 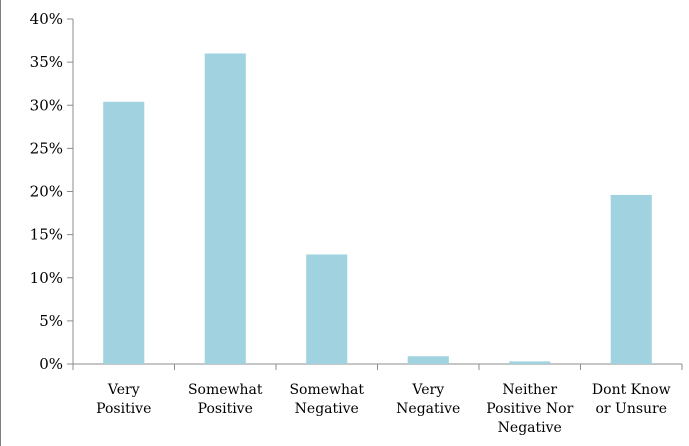 I want to click on category-label: Neither Positive Nor Negative, so click(x=529, y=409).